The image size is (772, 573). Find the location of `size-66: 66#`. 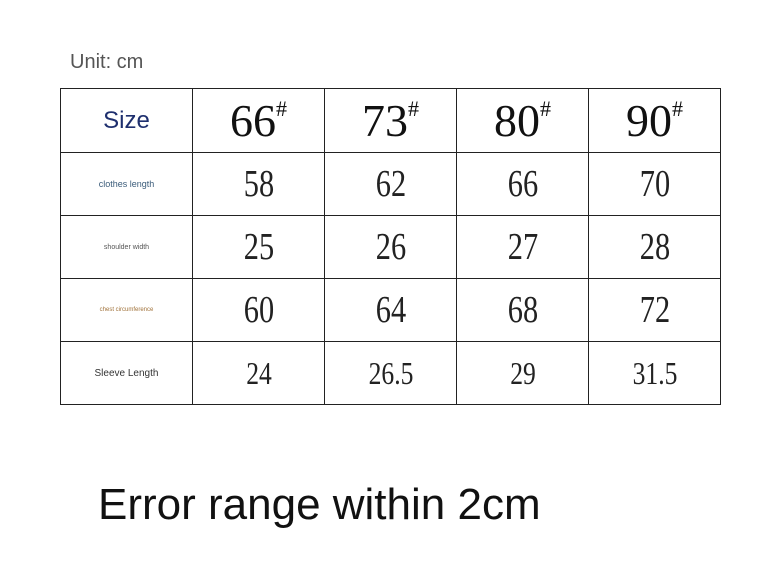

size-66: 66# is located at coordinates (258, 120).